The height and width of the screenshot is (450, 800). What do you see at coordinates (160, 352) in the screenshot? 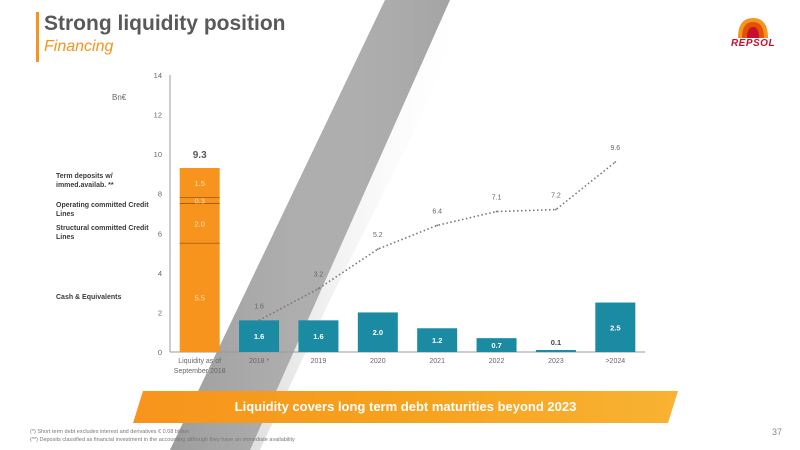
I see `y-tick-label: 0` at bounding box center [160, 352].